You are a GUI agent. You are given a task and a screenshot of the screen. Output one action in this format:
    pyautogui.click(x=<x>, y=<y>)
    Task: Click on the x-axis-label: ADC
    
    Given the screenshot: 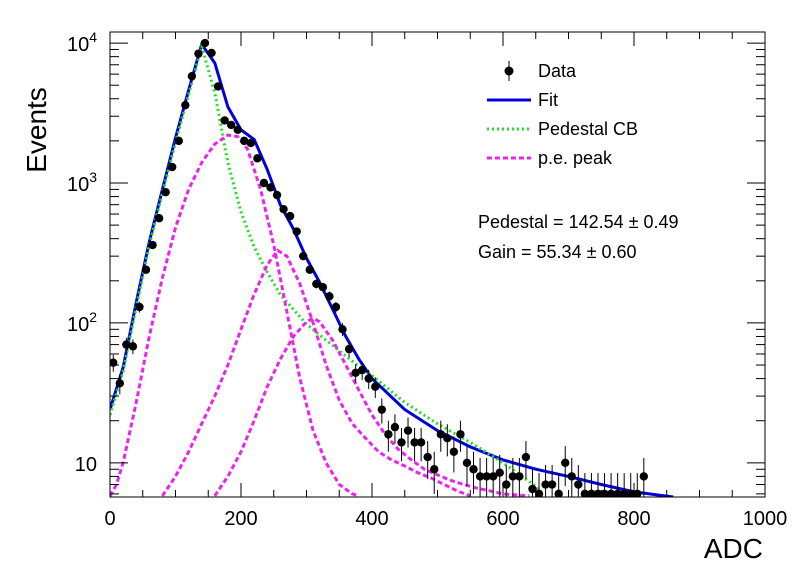 What is the action you would take?
    pyautogui.click(x=733, y=548)
    